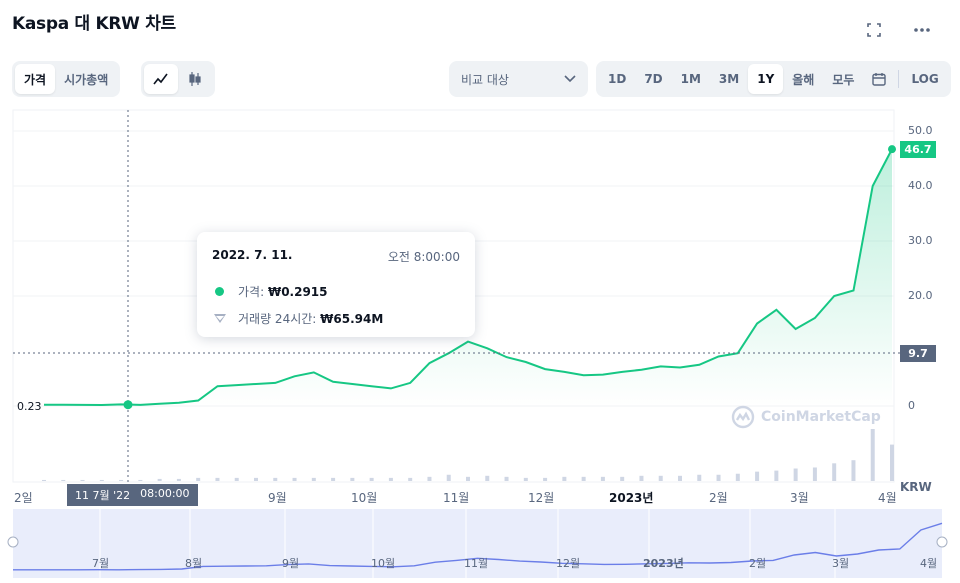 The width and height of the screenshot is (960, 583). I want to click on range-1y: 1Y, so click(766, 79).